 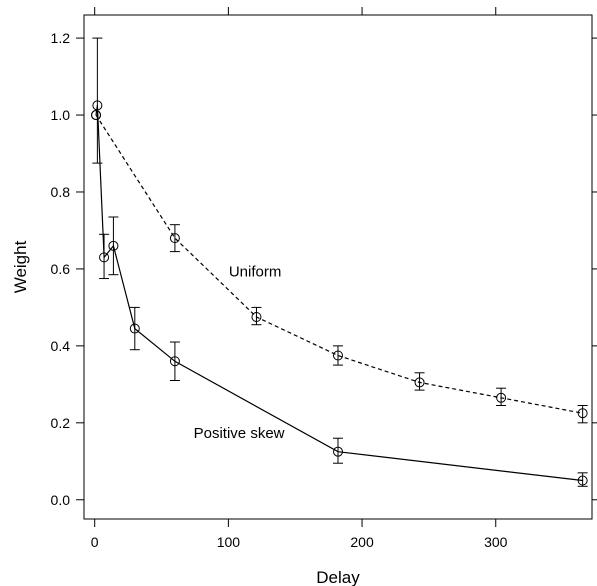 What do you see at coordinates (61, 115) in the screenshot?
I see `y-tick-label: 1.0` at bounding box center [61, 115].